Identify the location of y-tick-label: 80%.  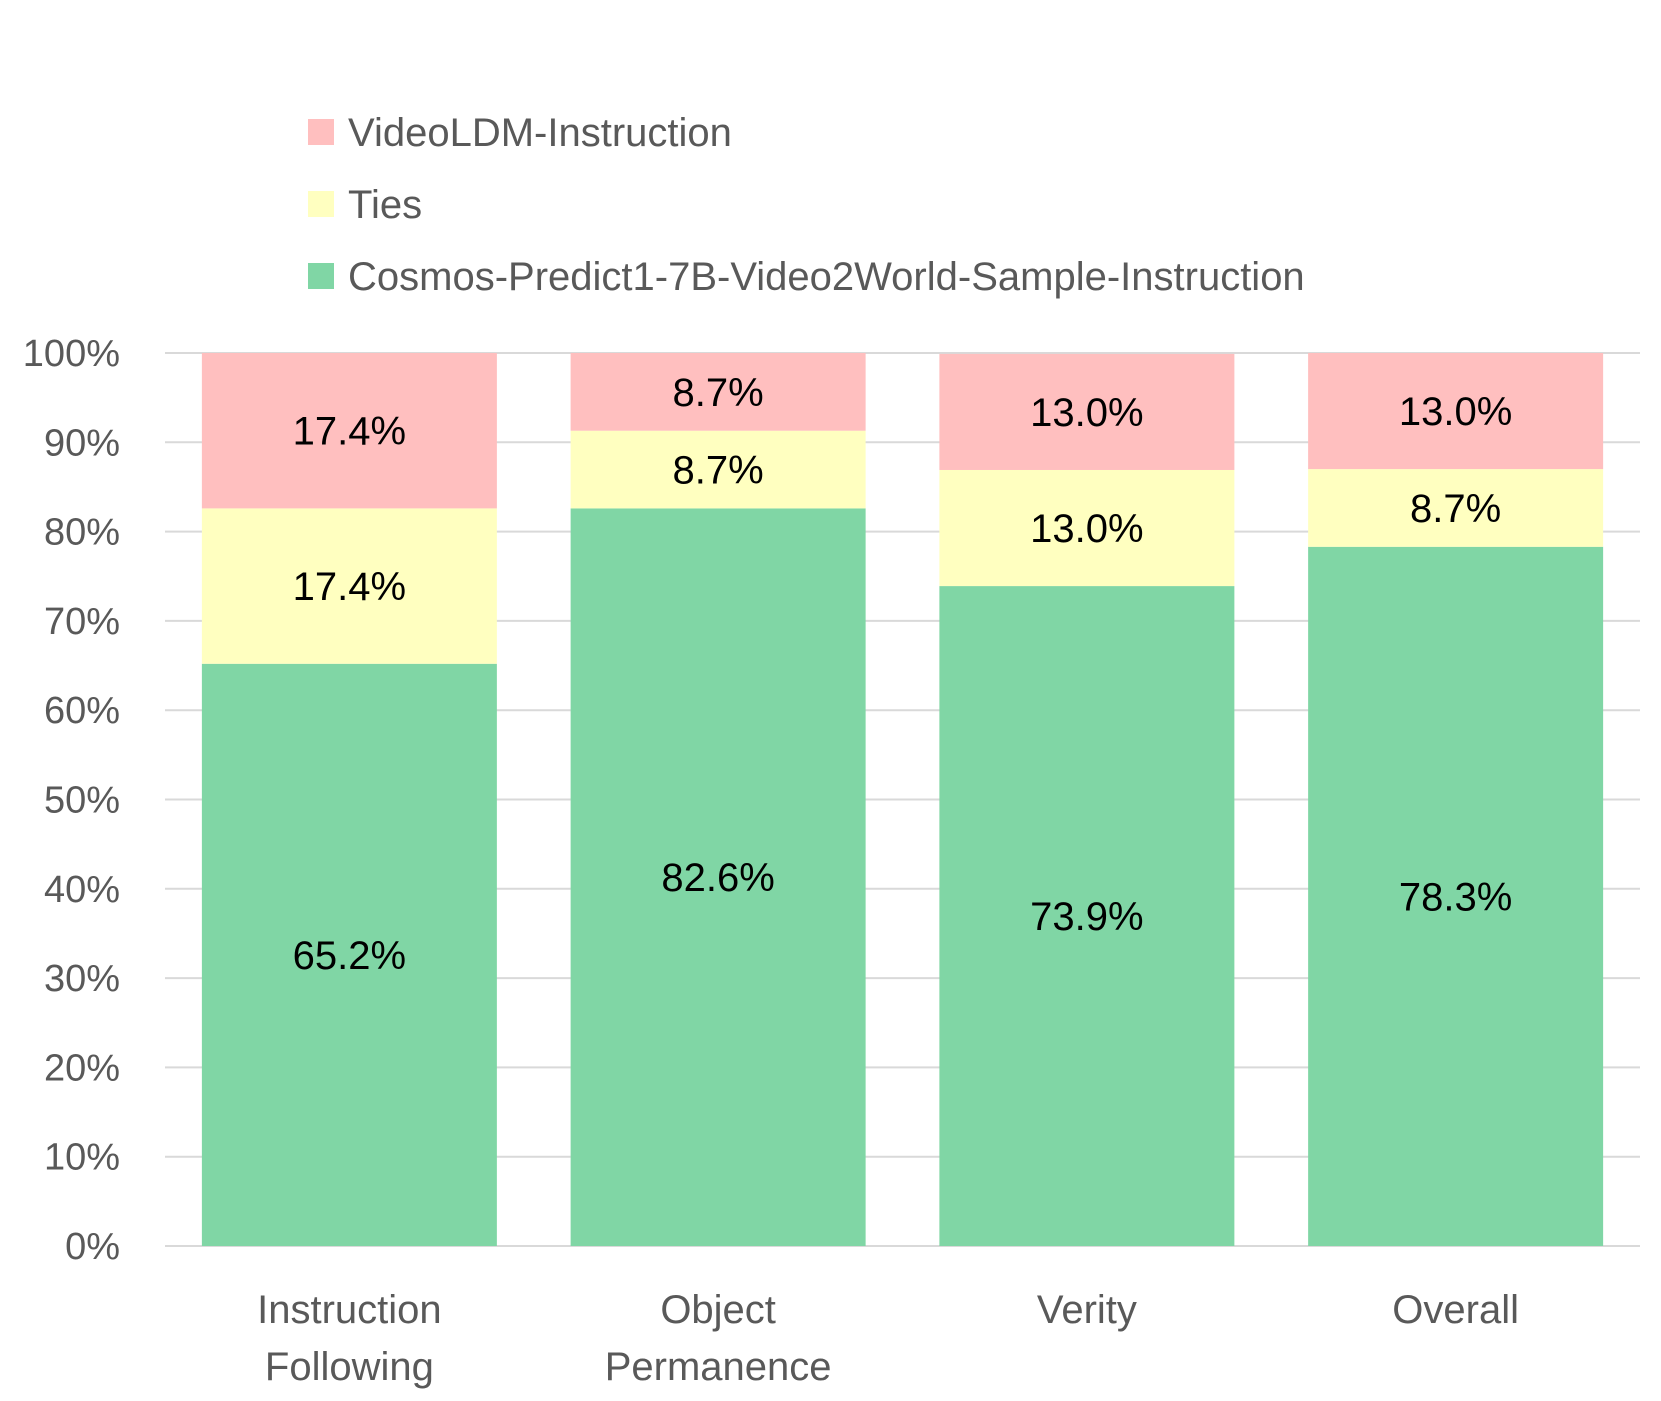
(82, 533).